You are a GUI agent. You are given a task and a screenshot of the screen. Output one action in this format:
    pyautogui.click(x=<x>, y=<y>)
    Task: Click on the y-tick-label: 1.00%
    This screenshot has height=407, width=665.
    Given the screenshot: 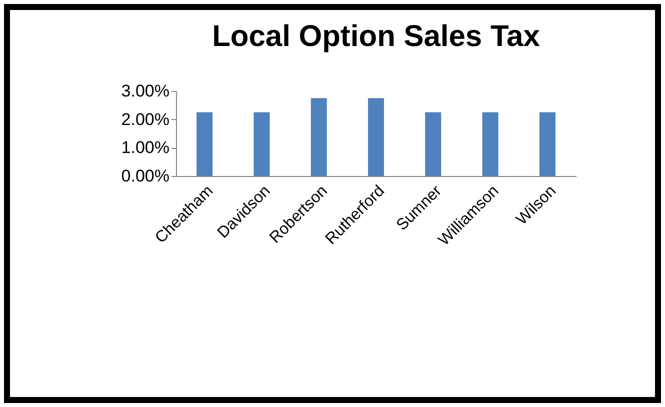 What is the action you would take?
    pyautogui.click(x=145, y=148)
    